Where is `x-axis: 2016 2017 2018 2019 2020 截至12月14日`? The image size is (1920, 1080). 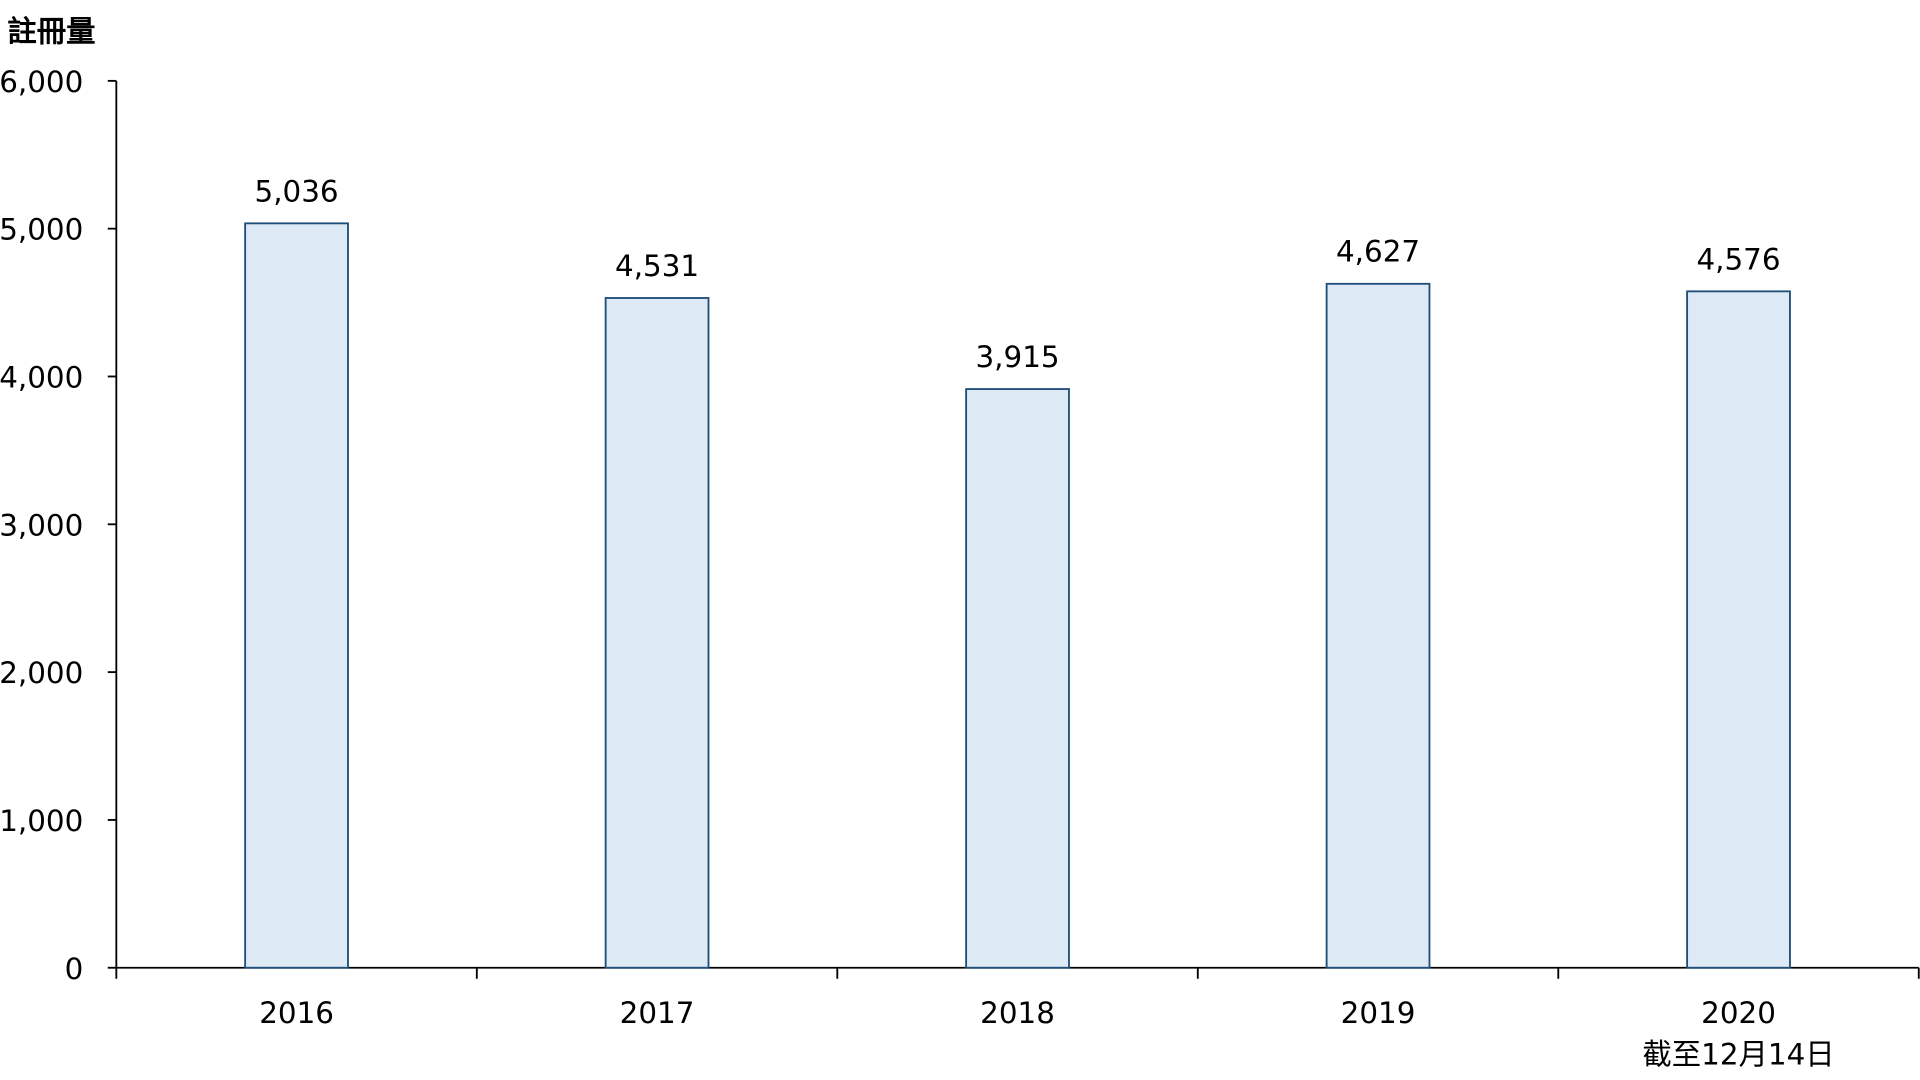
x-axis: 2016 2017 2018 2019 2020 截至12月14日 is located at coordinates (1017, 1019).